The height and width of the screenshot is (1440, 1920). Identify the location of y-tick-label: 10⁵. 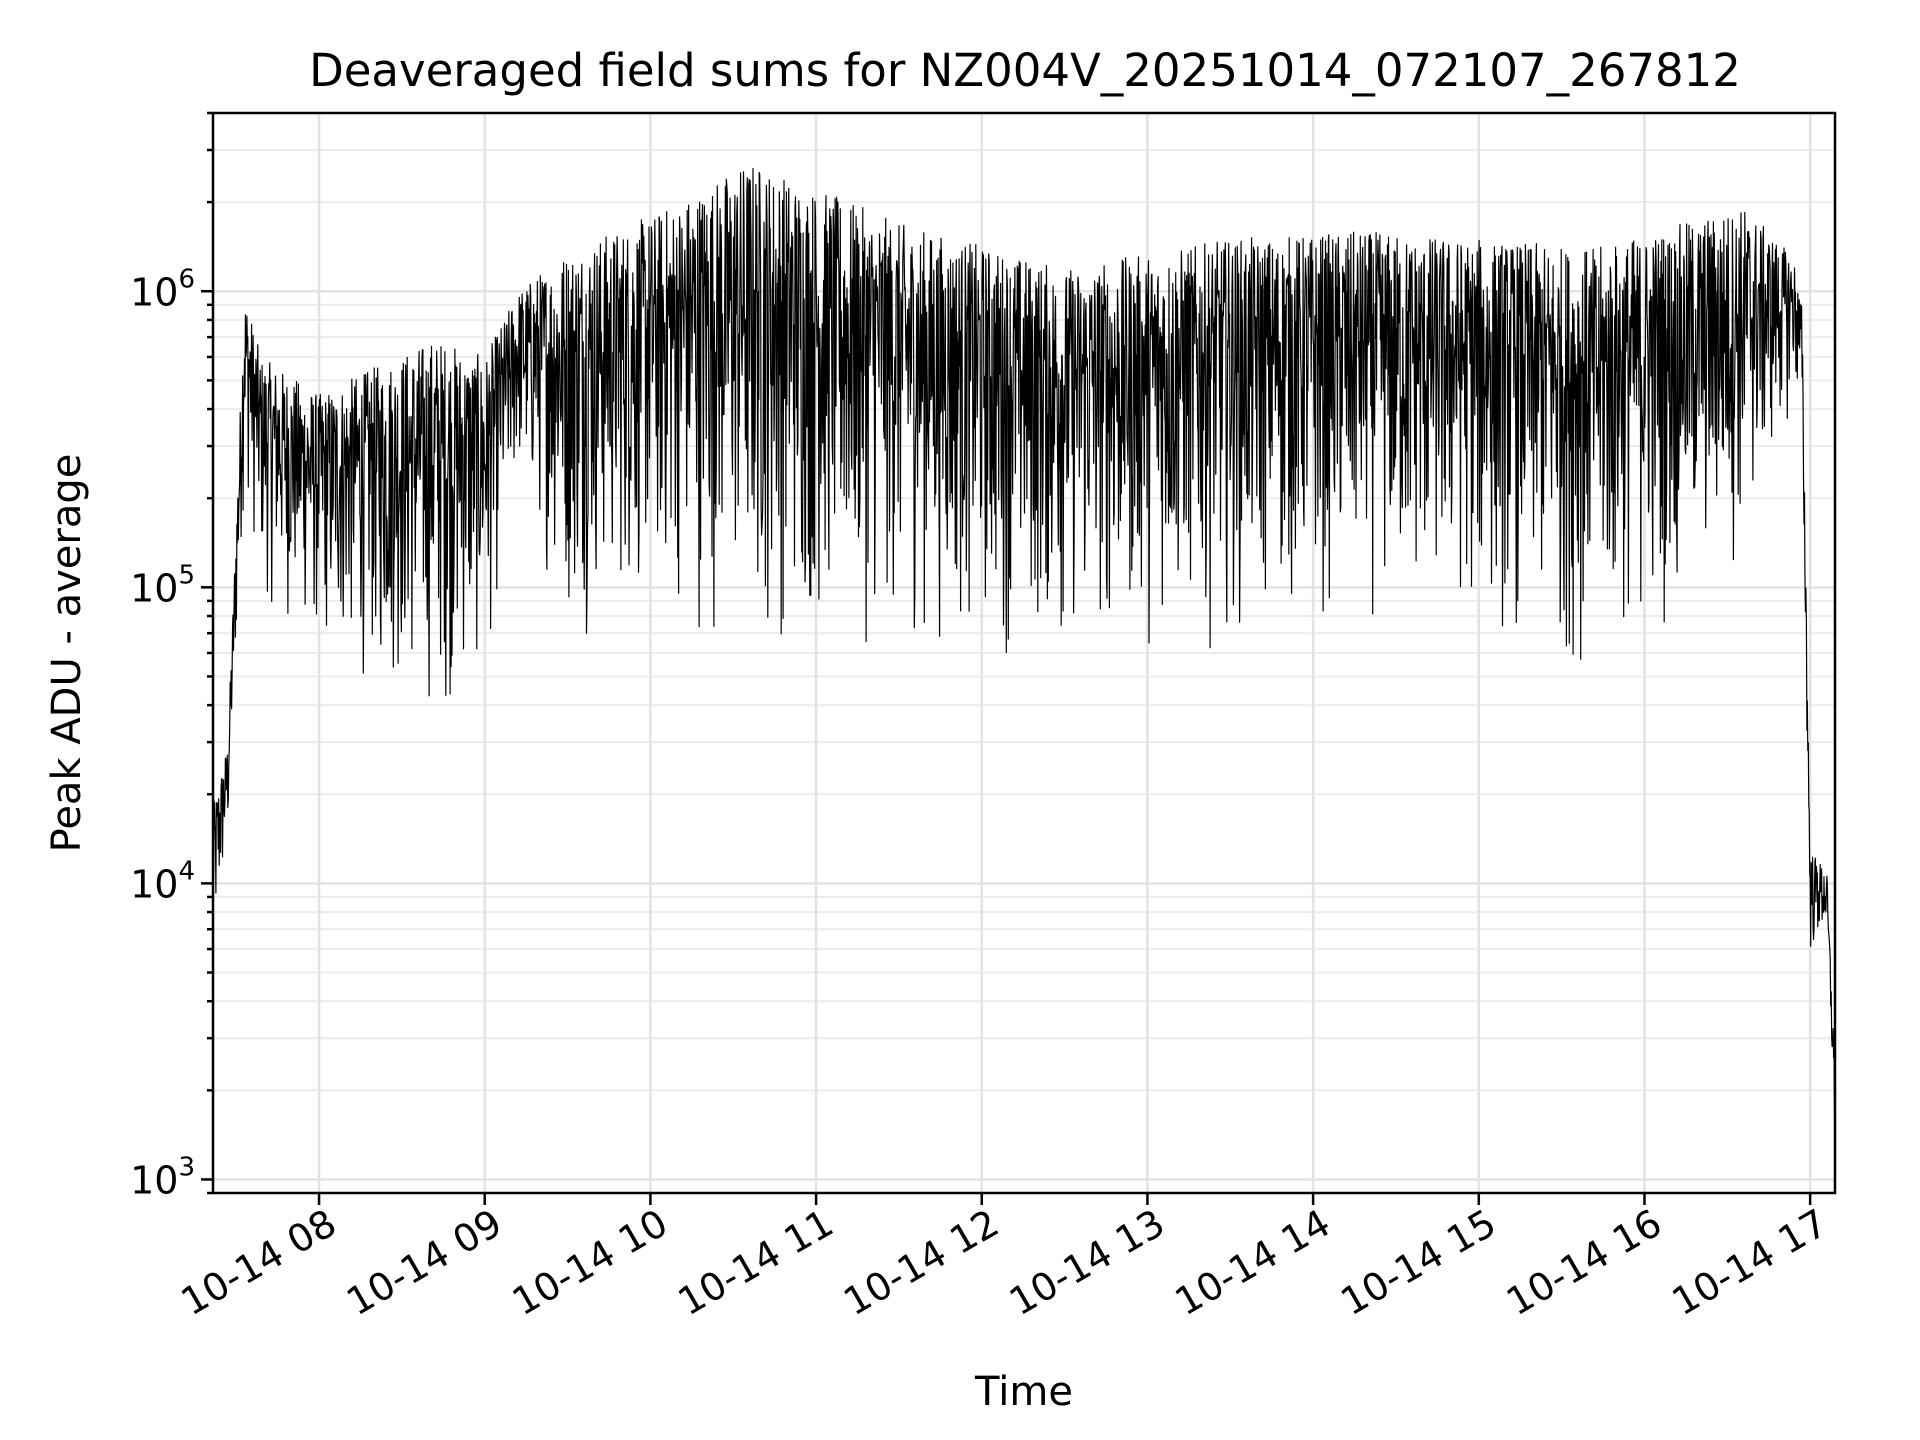
(162, 585).